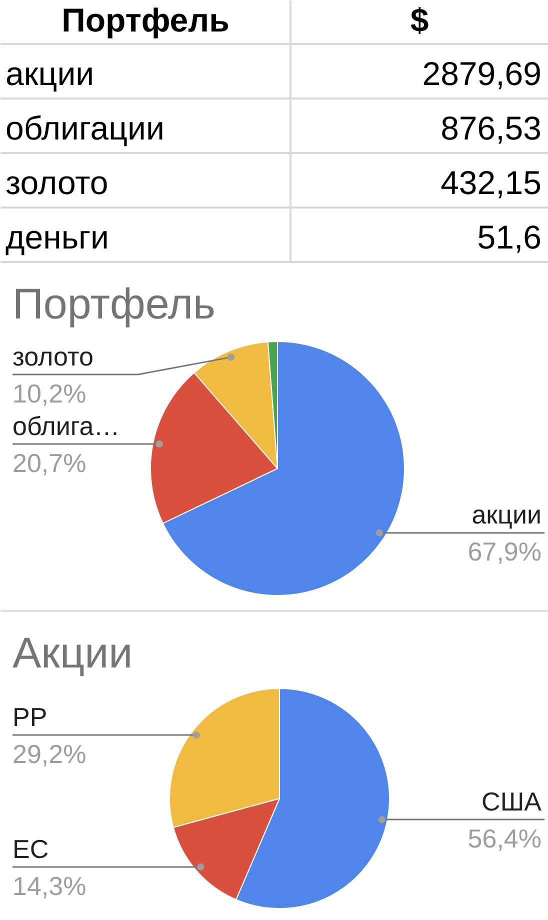 The width and height of the screenshot is (548, 920). Describe the element at coordinates (114, 304) in the screenshot. I see `chart-title: Портфель` at that location.